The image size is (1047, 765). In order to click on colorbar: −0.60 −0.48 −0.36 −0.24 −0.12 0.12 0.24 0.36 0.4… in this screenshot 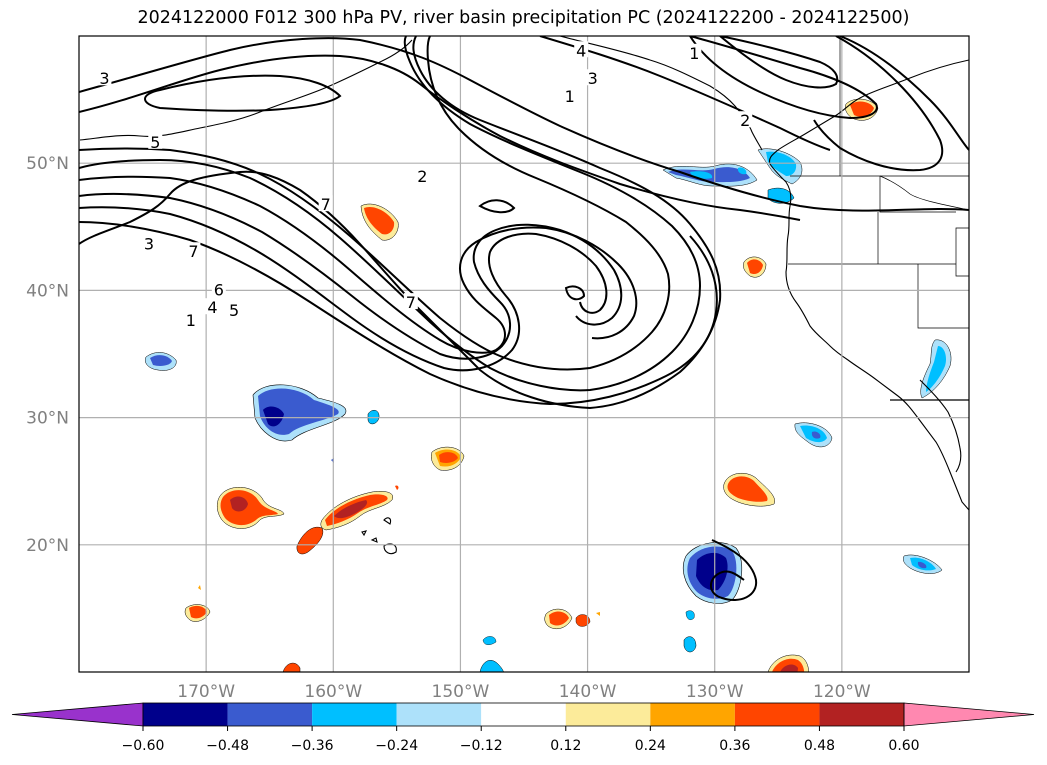, I will do `click(523, 728)`.